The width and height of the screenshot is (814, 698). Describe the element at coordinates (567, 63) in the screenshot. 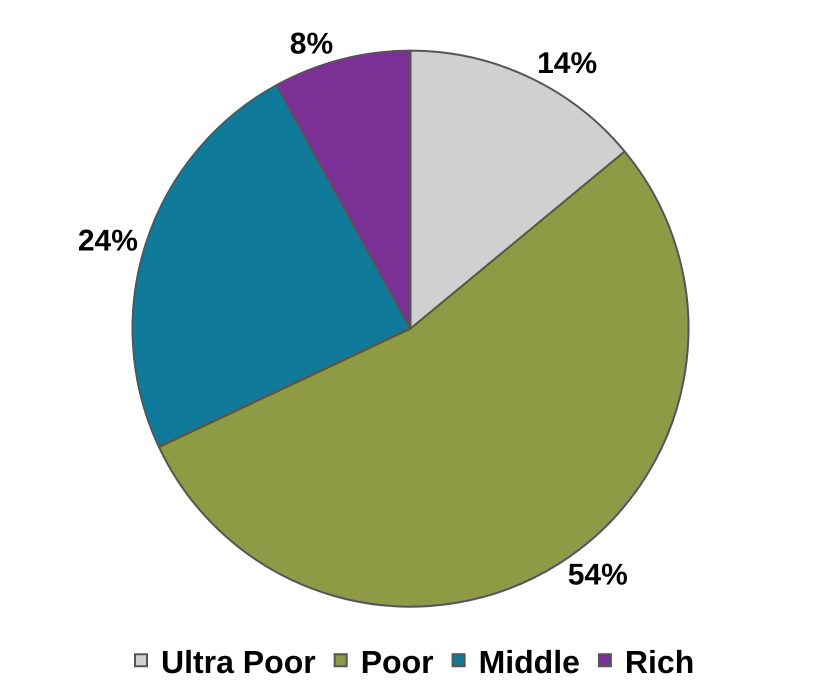

I see `data-label: 14%` at that location.